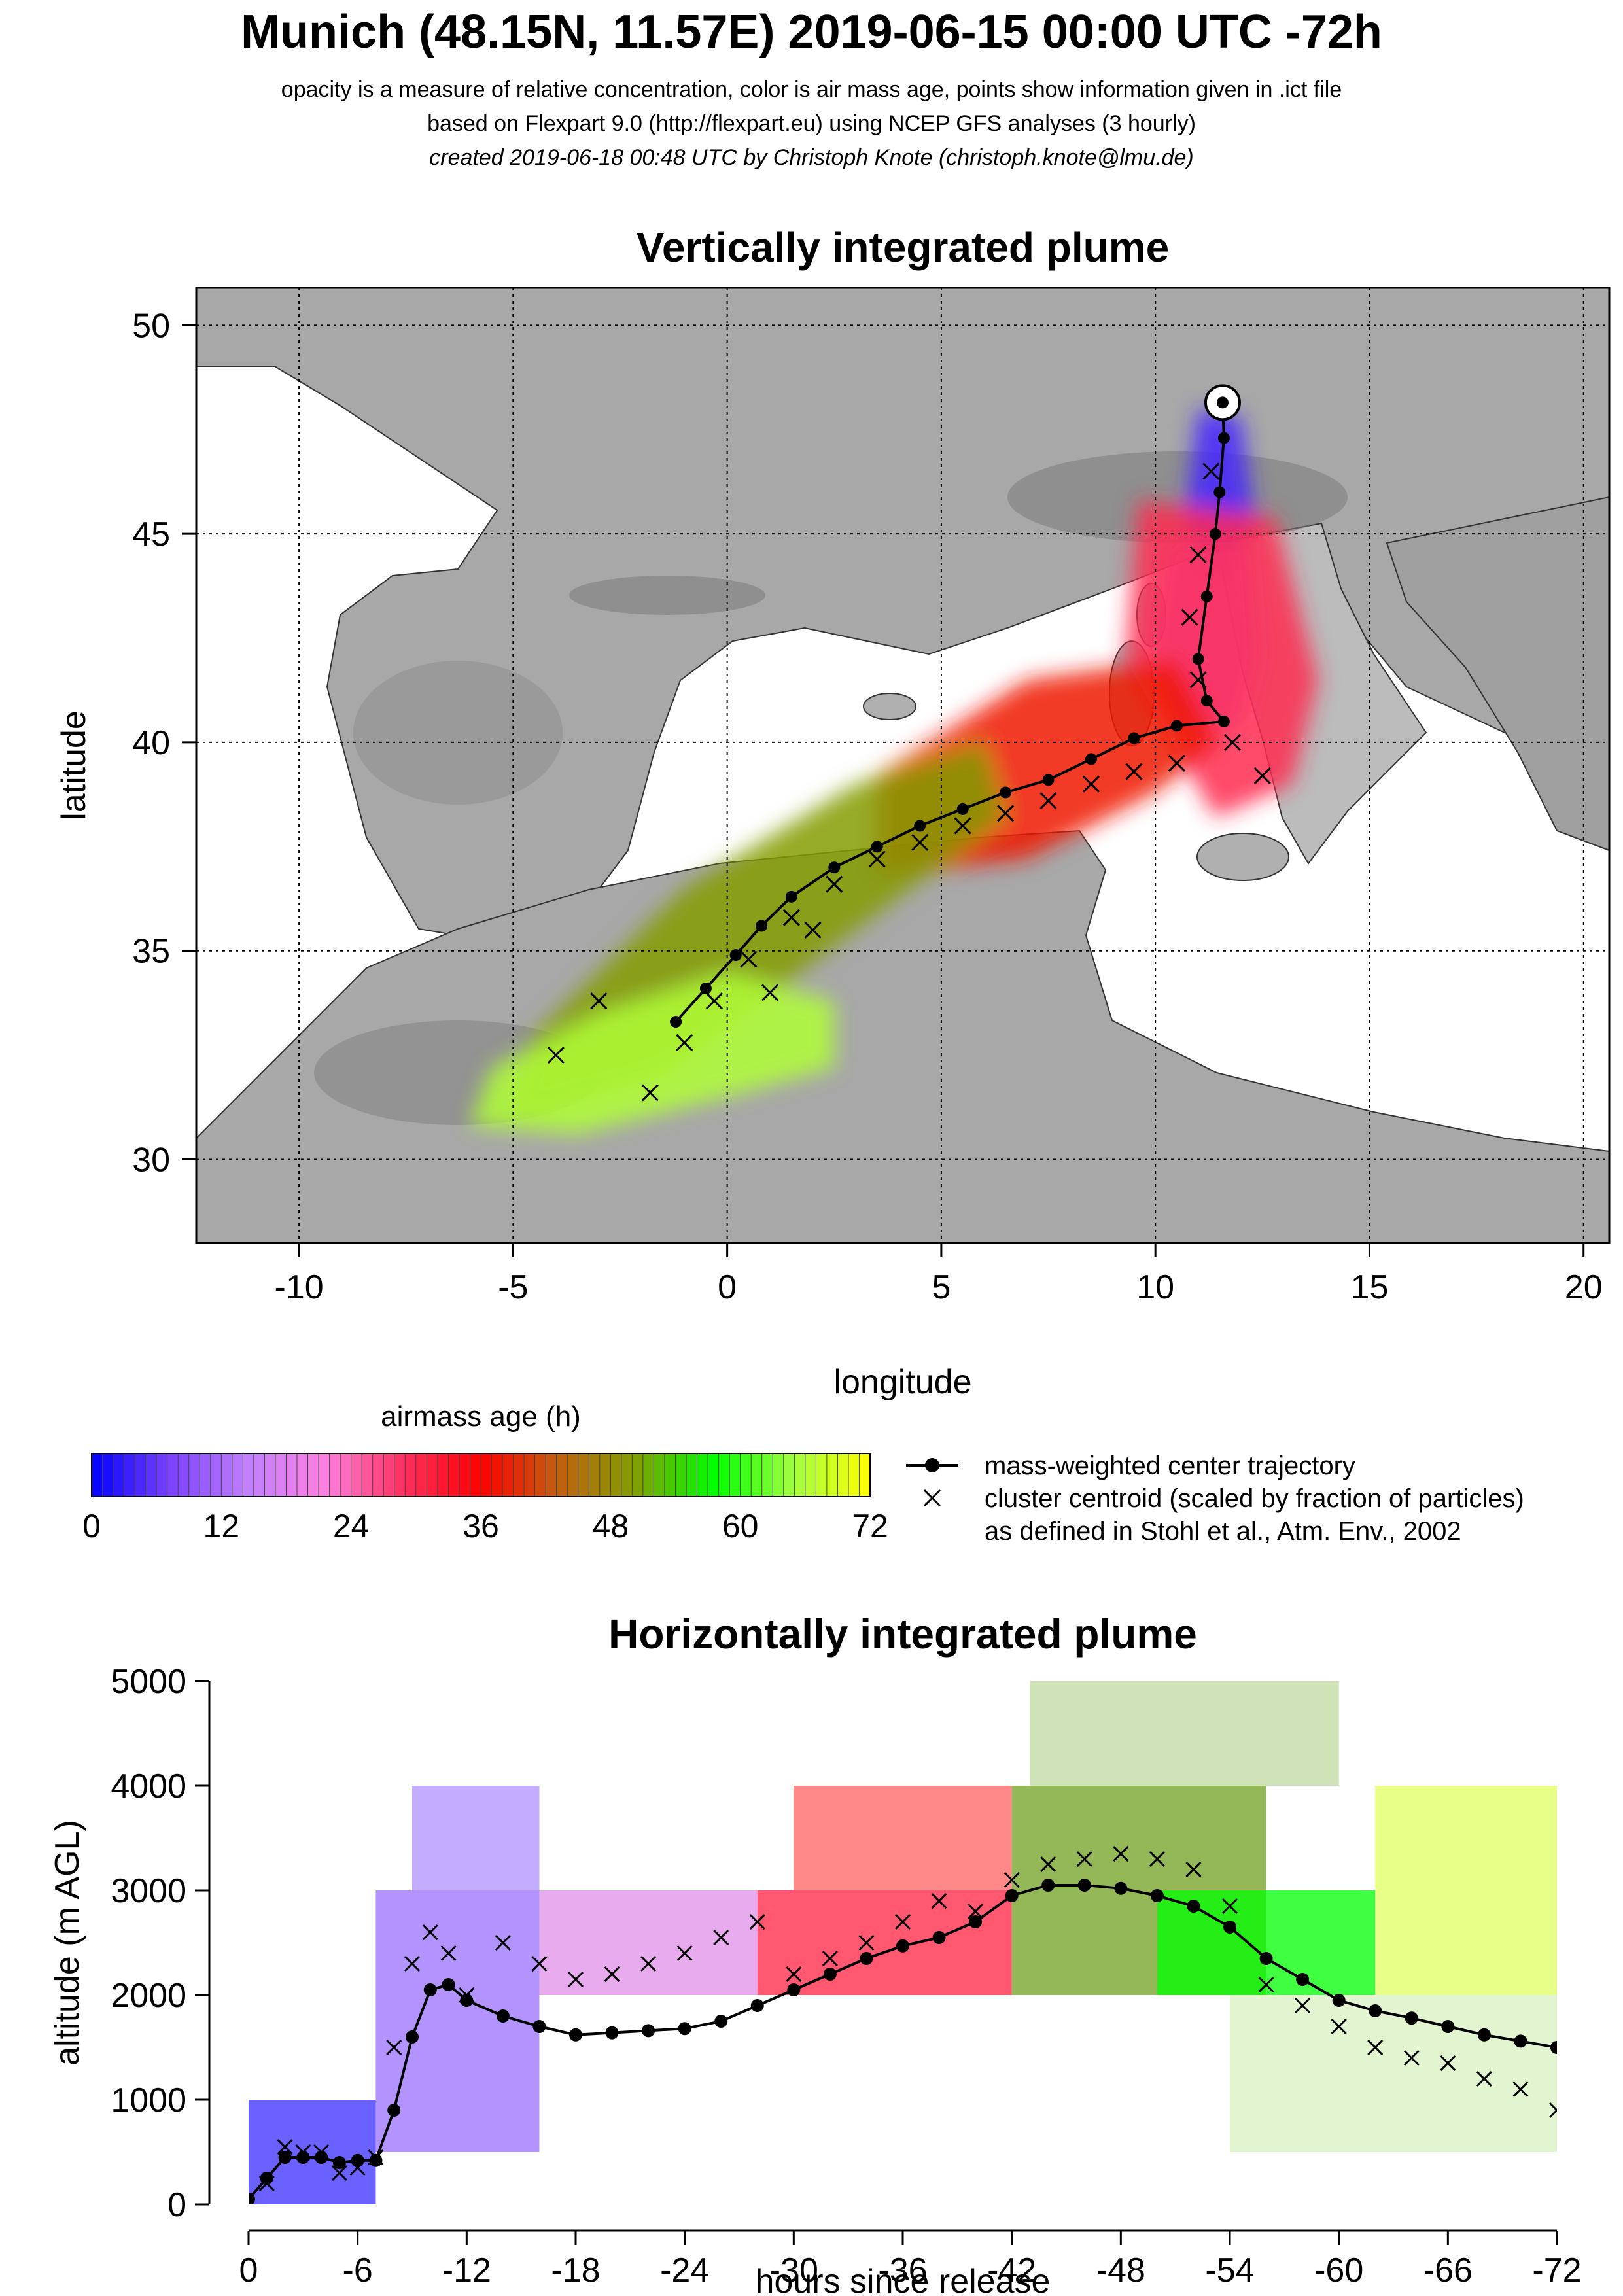 This screenshot has height=2296, width=1623. I want to click on altitude-y-tick-label: 0, so click(177, 2205).